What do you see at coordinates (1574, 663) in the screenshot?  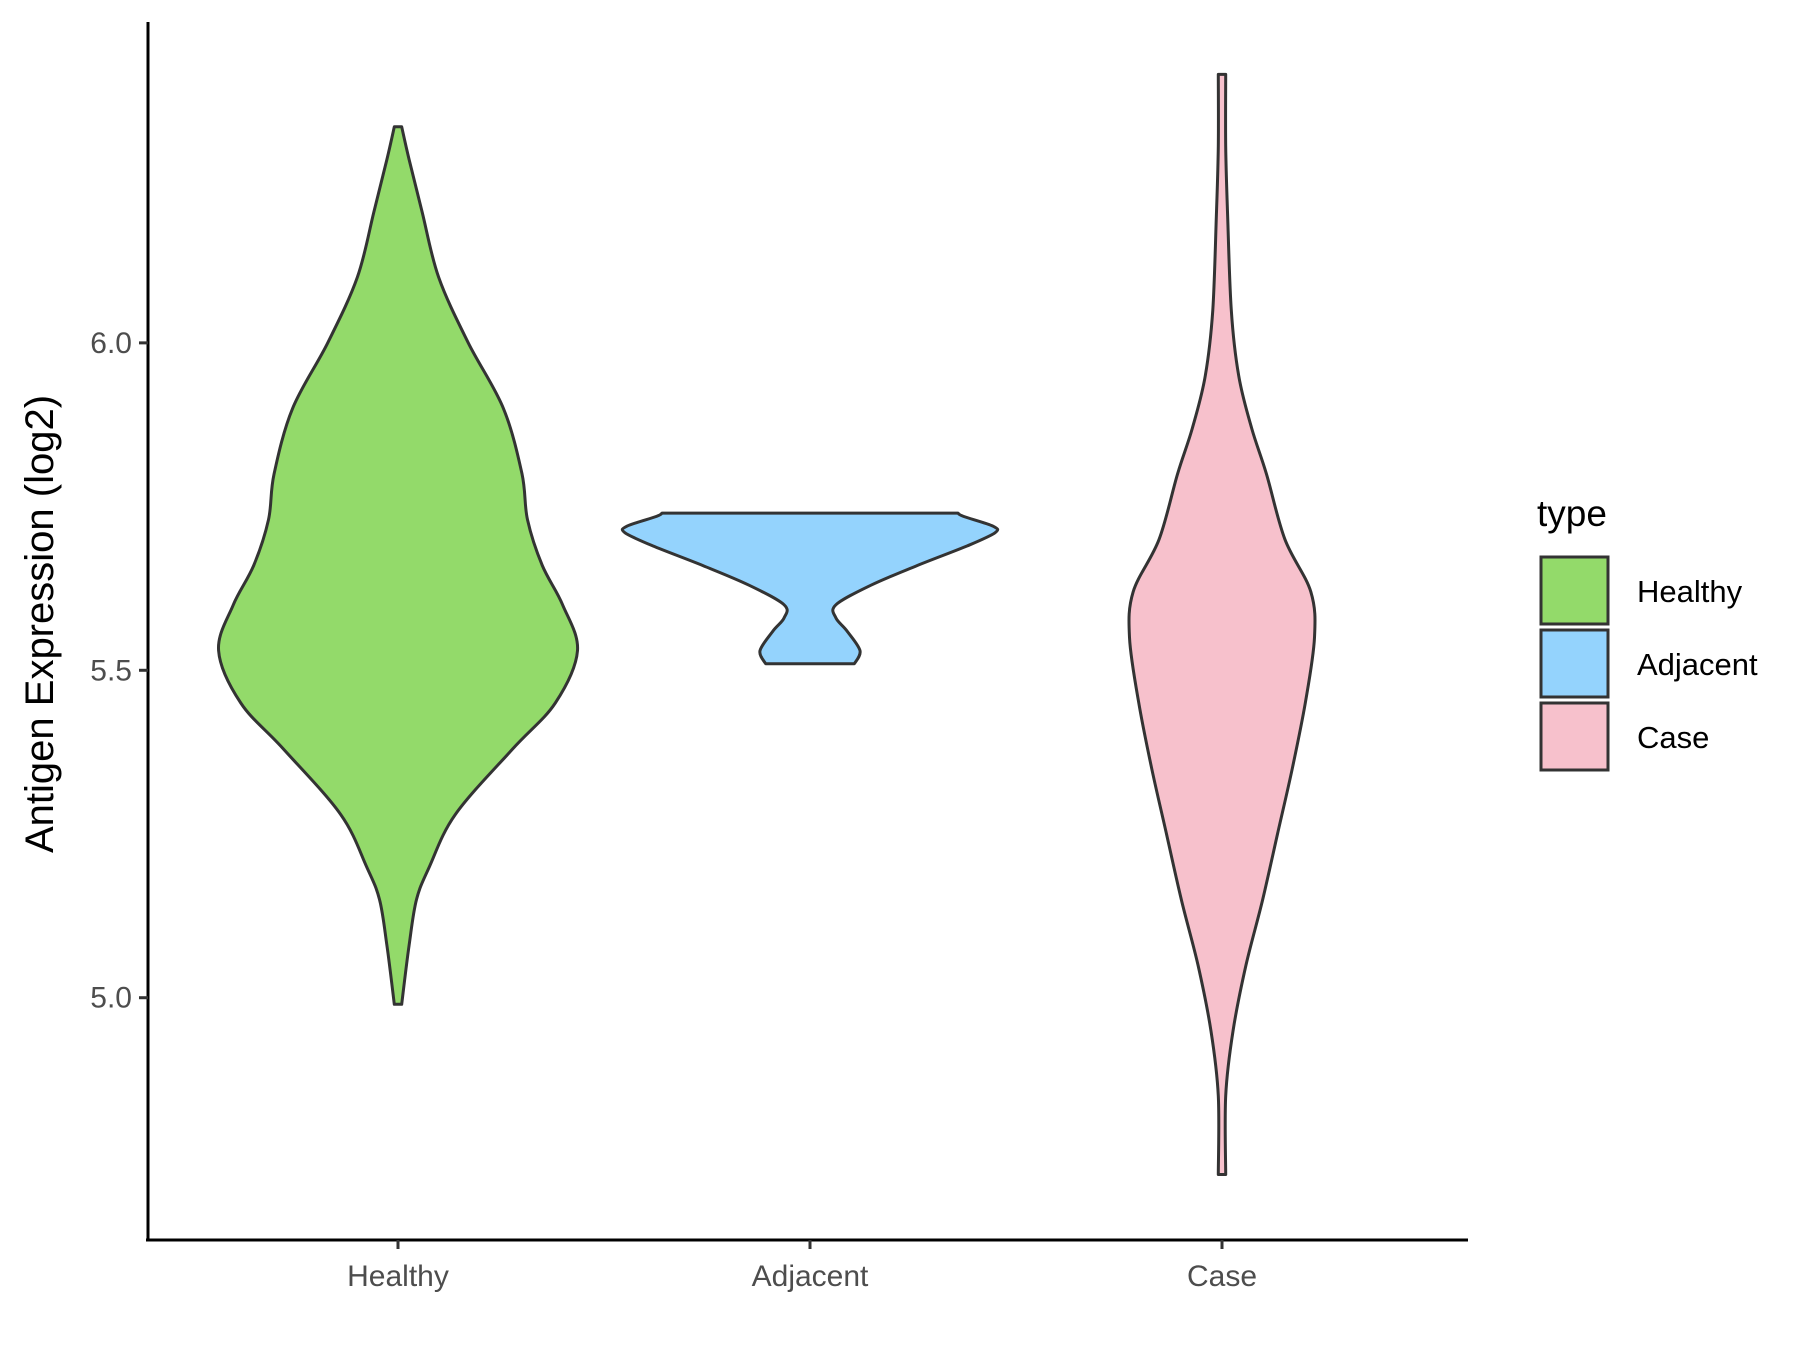 I see `legend-key-adjacent` at bounding box center [1574, 663].